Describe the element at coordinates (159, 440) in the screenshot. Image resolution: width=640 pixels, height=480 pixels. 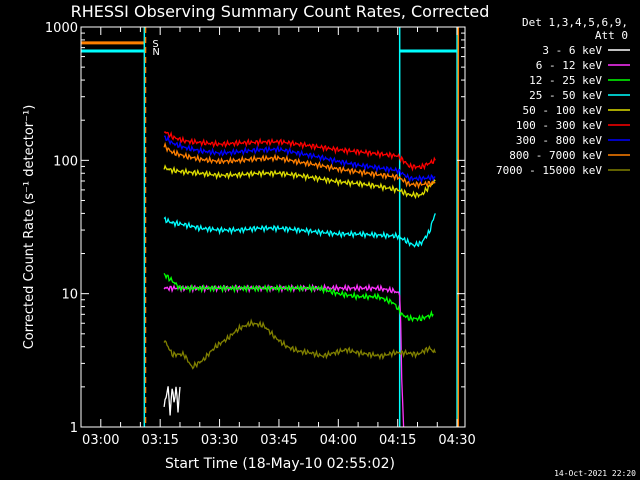
I see `x-tick-label: 03:15` at that location.